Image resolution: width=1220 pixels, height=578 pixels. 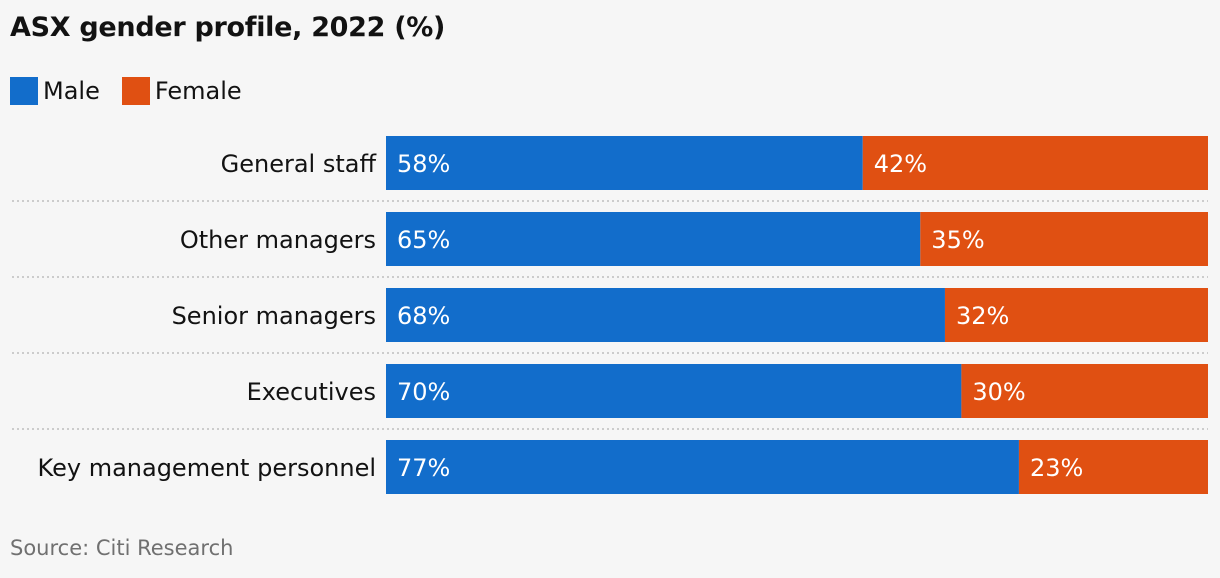 What do you see at coordinates (674, 391) in the screenshot?
I see `bar-male-executives` at bounding box center [674, 391].